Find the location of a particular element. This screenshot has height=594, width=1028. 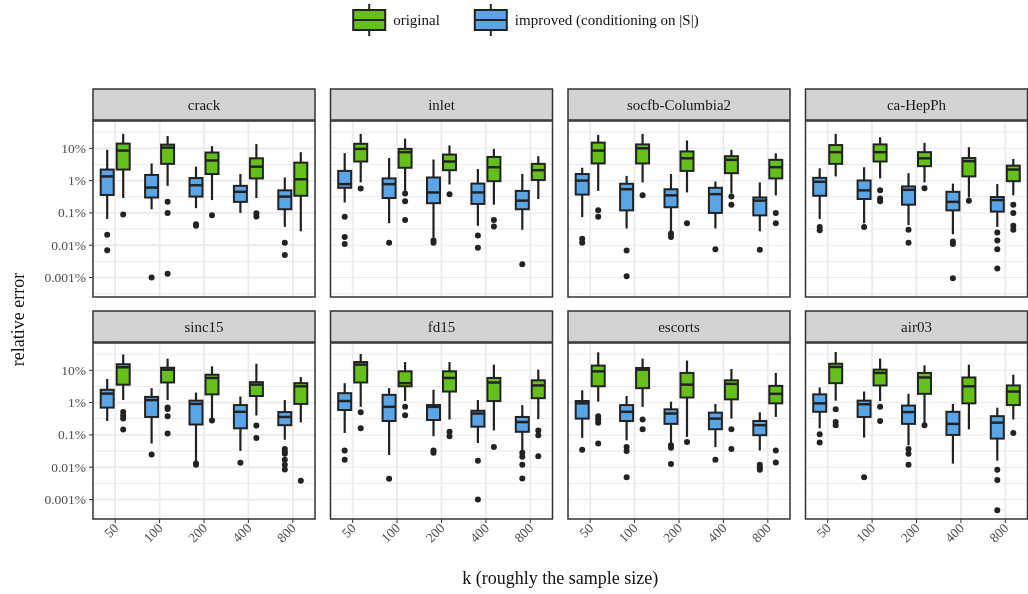

chart-title: air03 is located at coordinates (916, 326).